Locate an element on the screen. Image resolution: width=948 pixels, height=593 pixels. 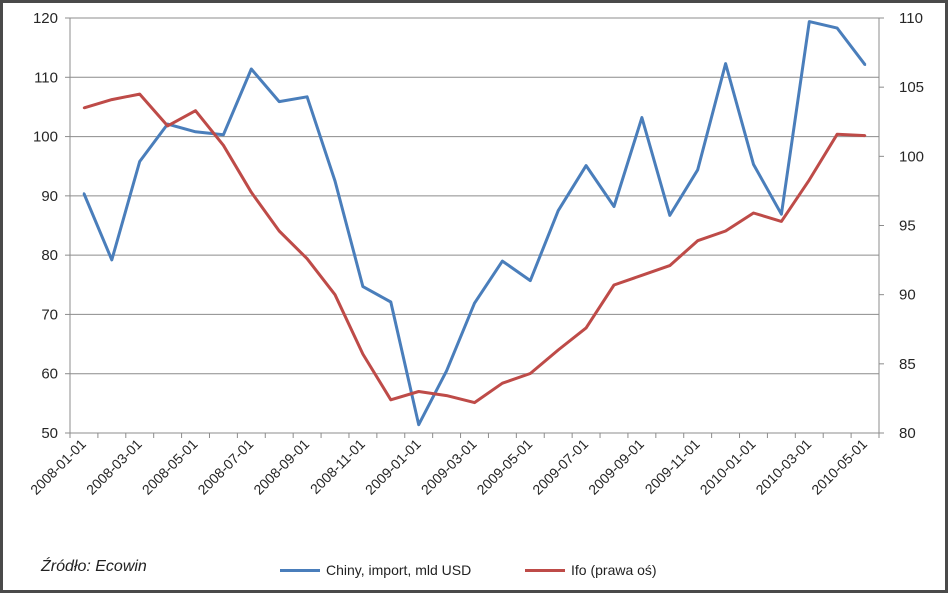
x-tick-label: 2010-05-01 is located at coordinates (839, 467).